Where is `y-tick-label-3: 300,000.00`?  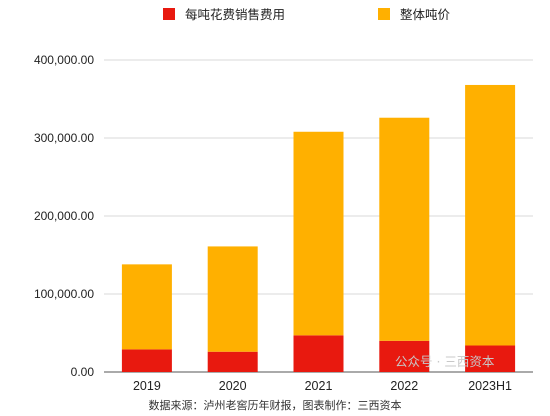 y-tick-label-3: 300,000.00 is located at coordinates (64, 138).